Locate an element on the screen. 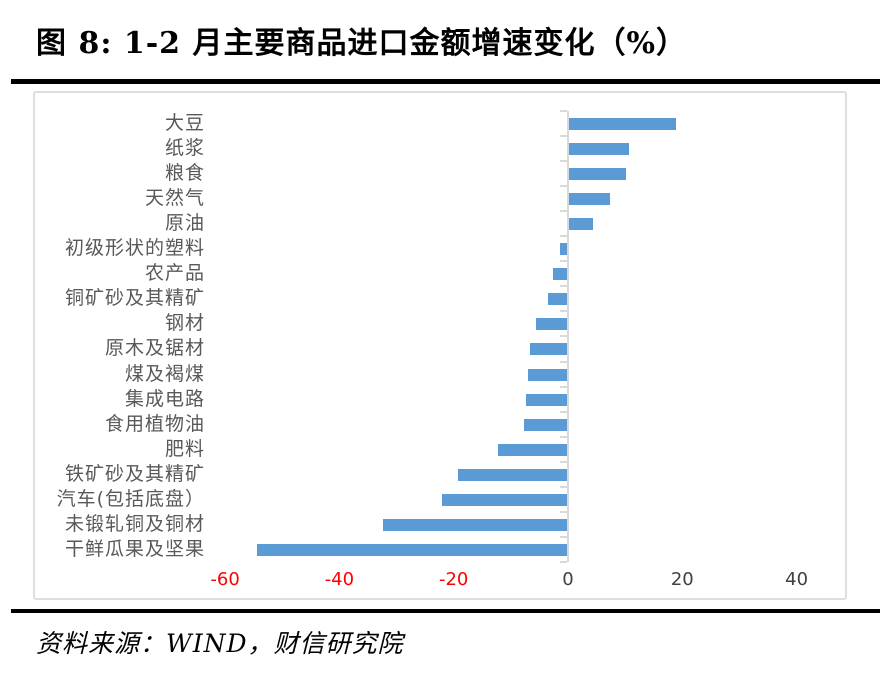  category-label: 未锻轧铜及铜材 is located at coordinates (134, 523).